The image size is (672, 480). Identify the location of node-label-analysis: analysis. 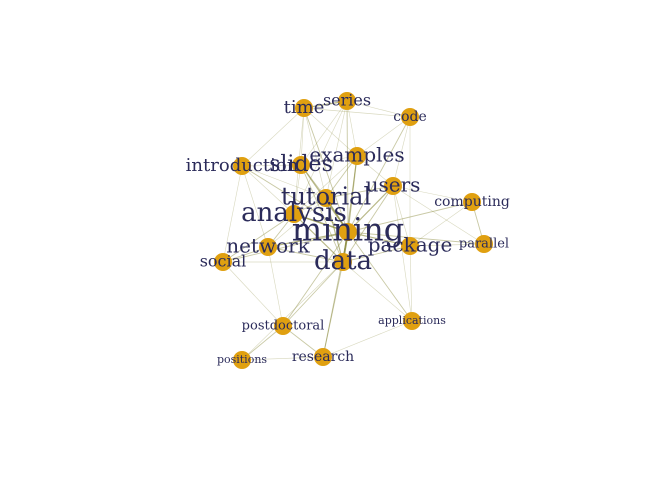
(294, 213).